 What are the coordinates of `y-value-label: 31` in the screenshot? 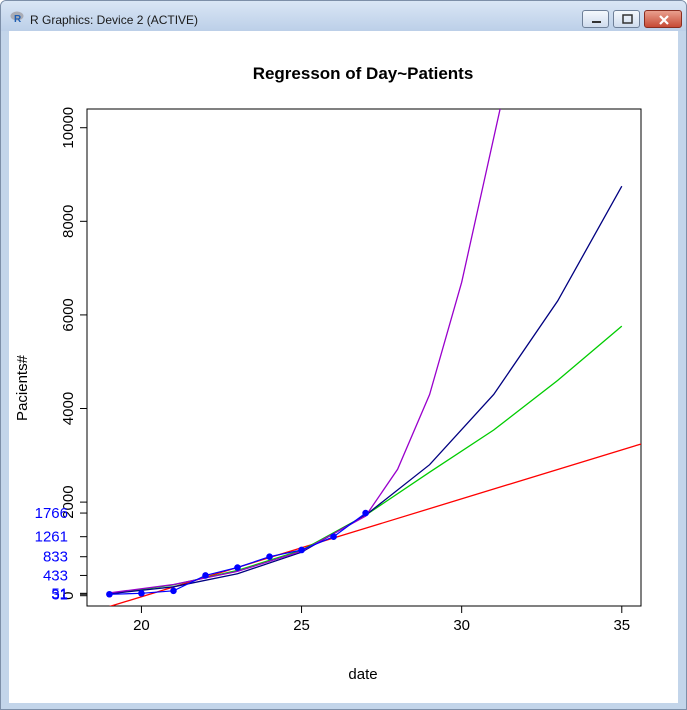 It's located at (59, 594).